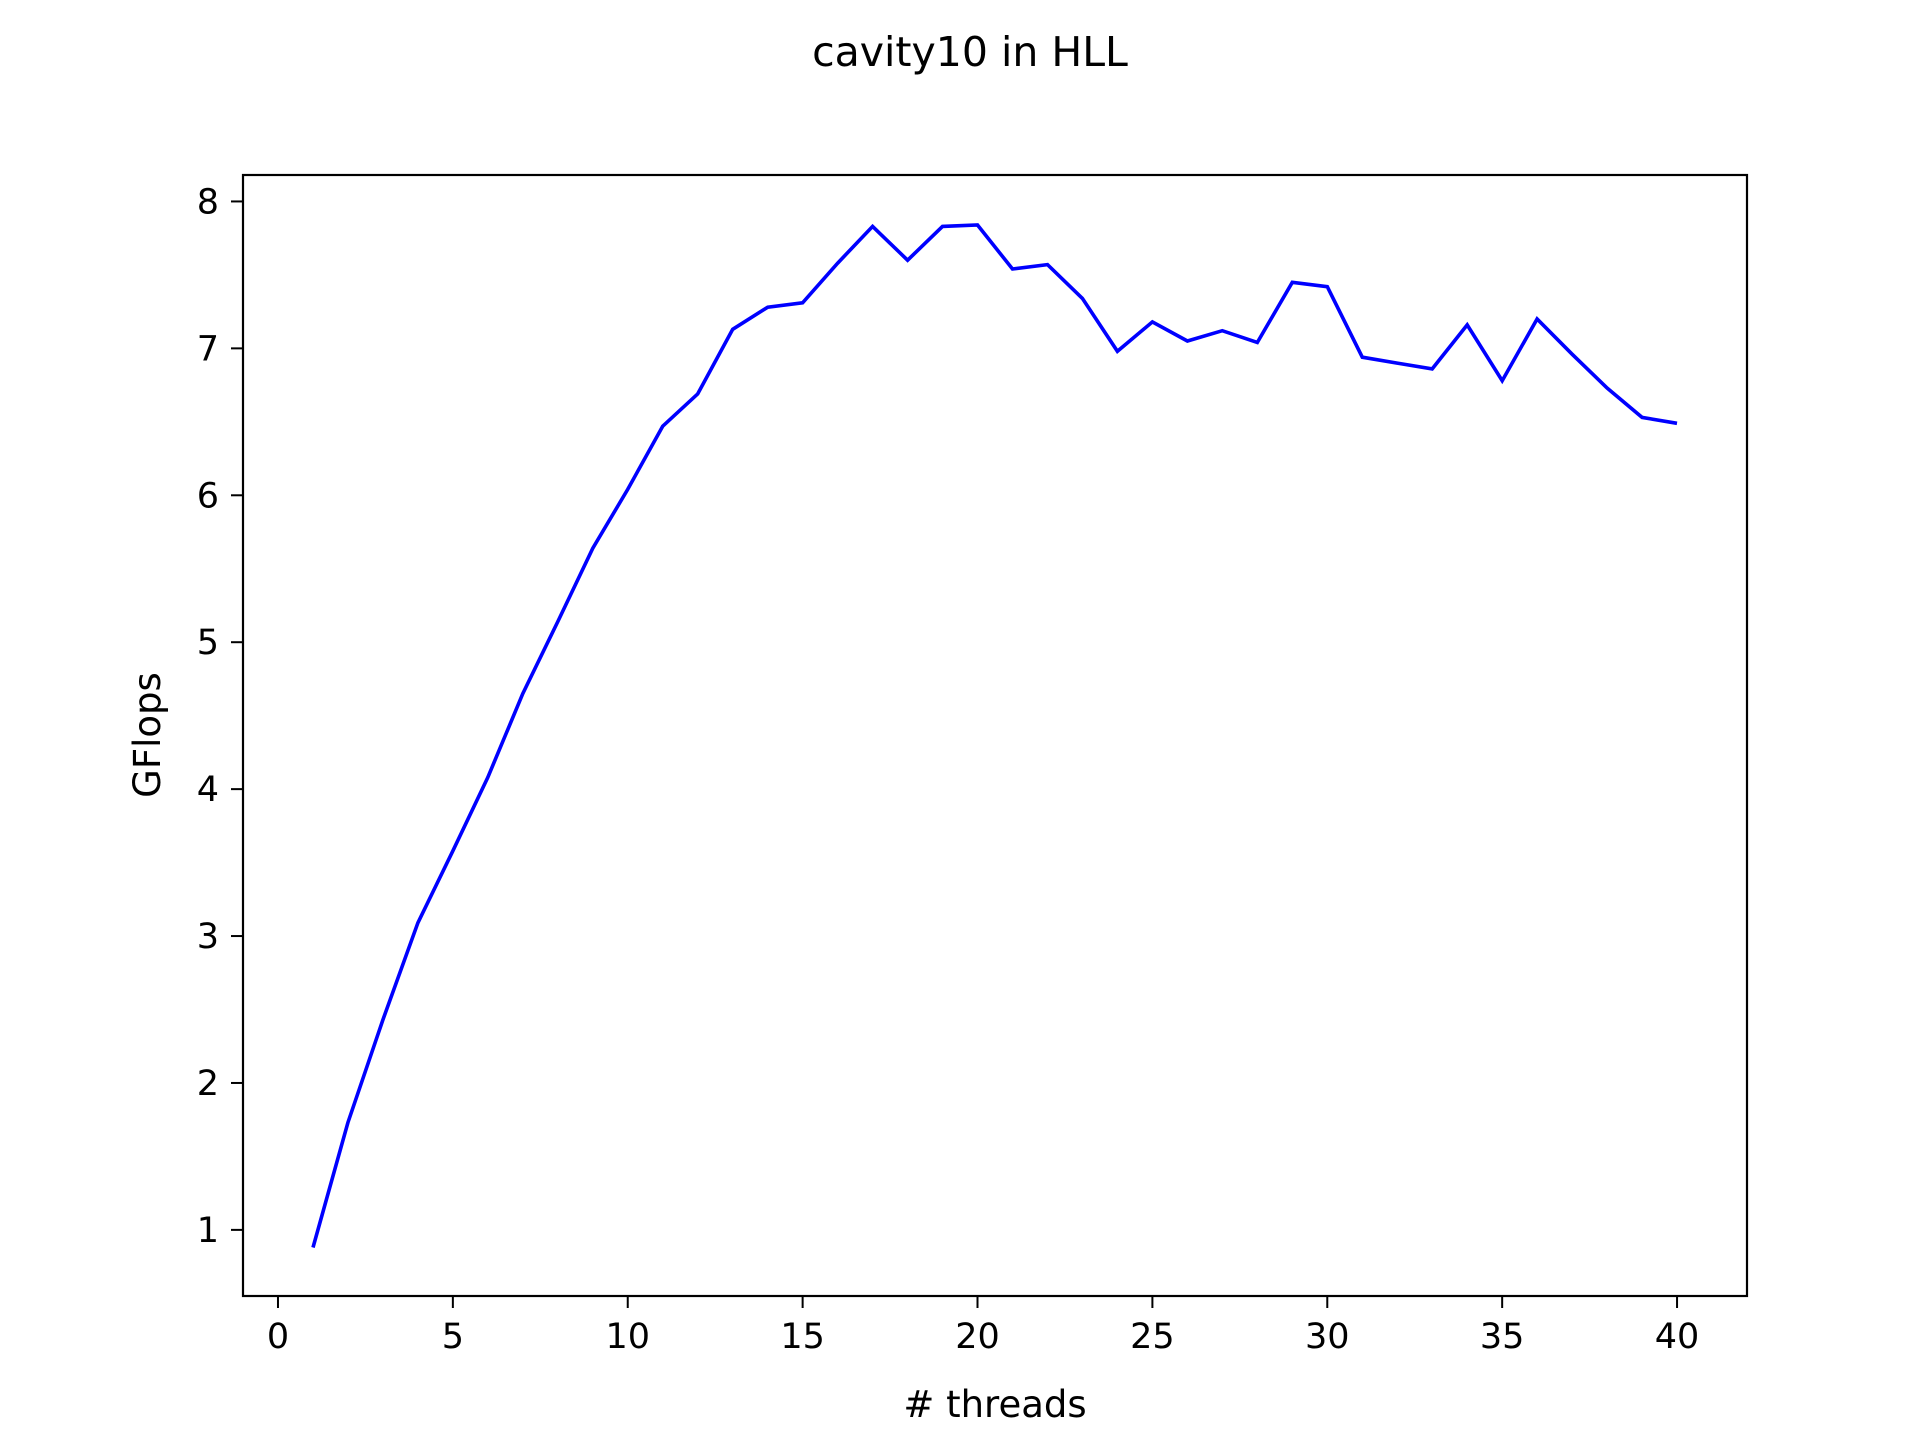 This screenshot has width=1920, height=1440. Describe the element at coordinates (208, 496) in the screenshot. I see `y-tick-label: 6` at that location.